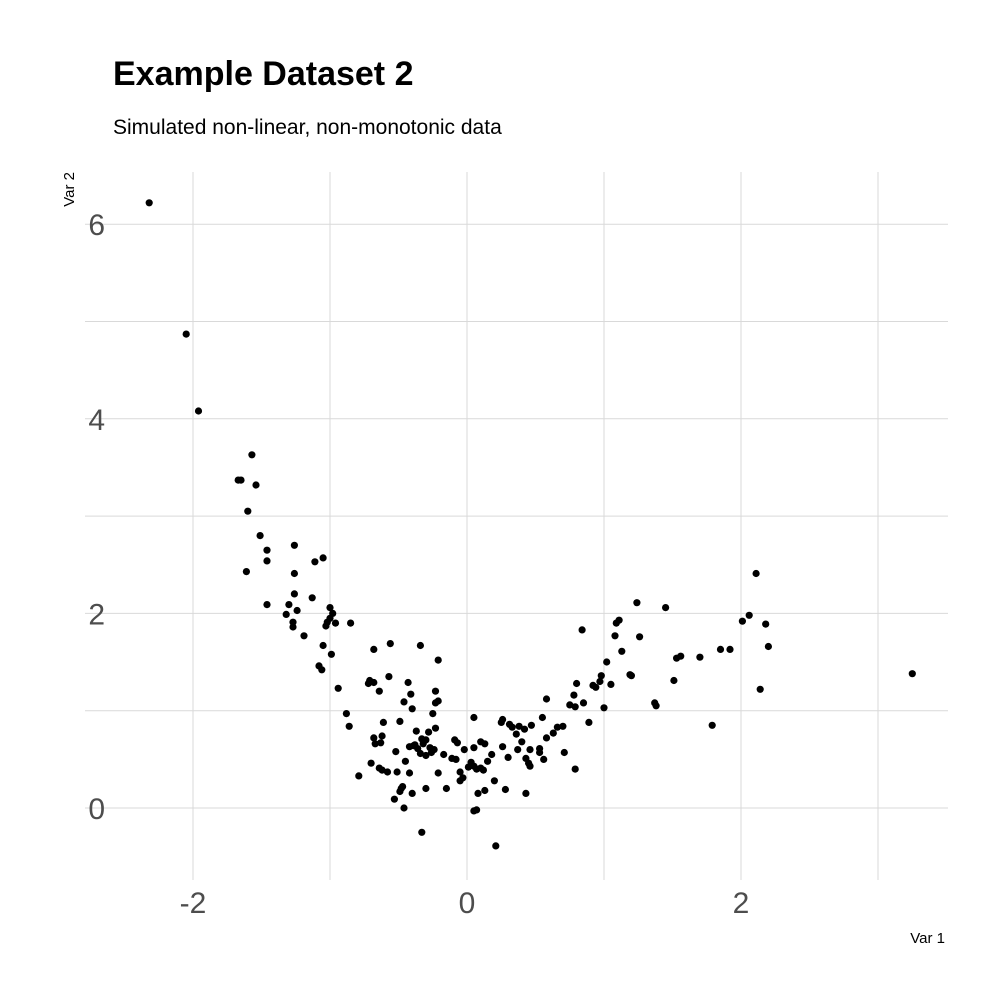  I want to click on y-tick-label: 4, so click(96, 420).